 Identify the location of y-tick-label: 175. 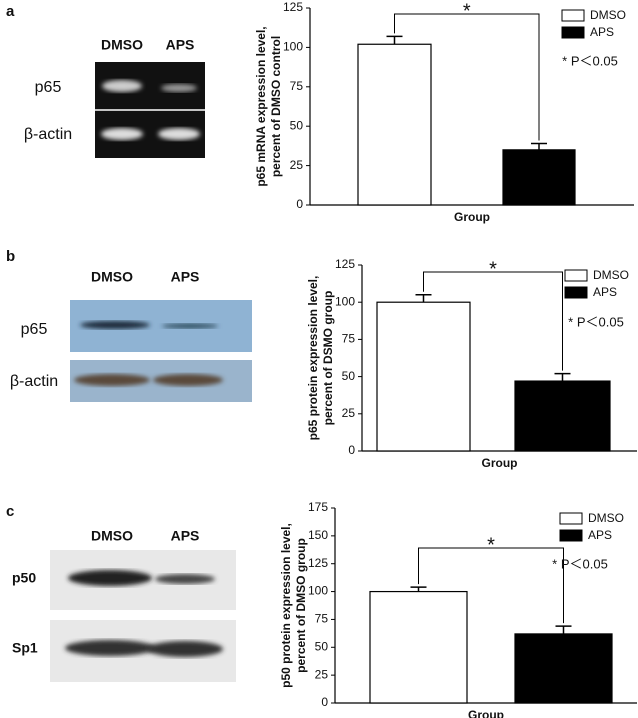
(318, 507).